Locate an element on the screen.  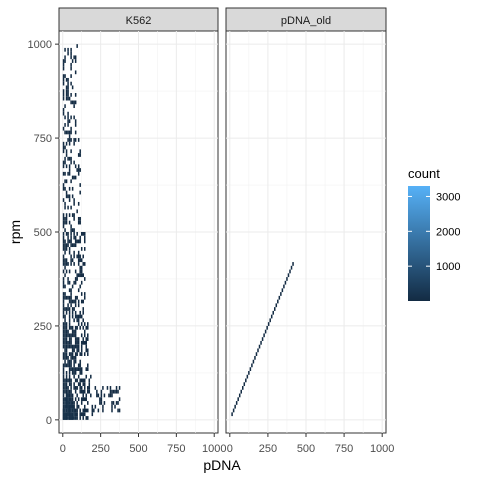
x-tick-label: 1000 is located at coordinates (214, 449).